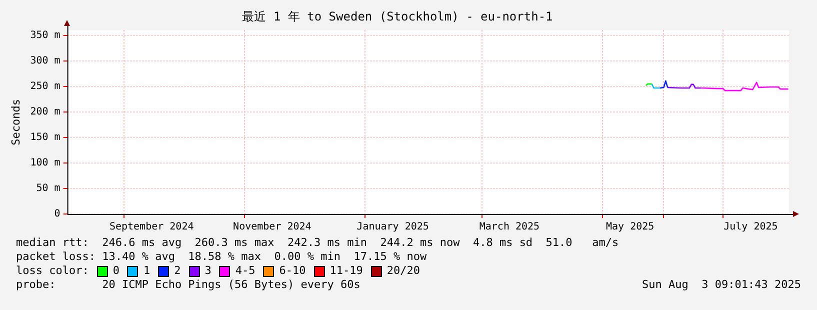  What do you see at coordinates (146, 271) in the screenshot?
I see `legend-label: 1` at bounding box center [146, 271].